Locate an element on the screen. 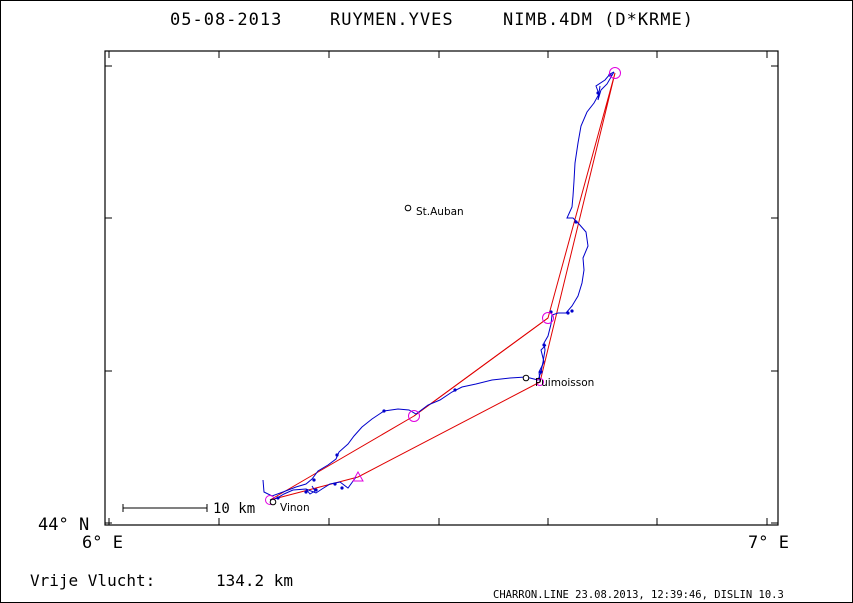 Image resolution: width=853 pixels, height=603 pixels. flight-date: 05-08-2013 is located at coordinates (226, 20).